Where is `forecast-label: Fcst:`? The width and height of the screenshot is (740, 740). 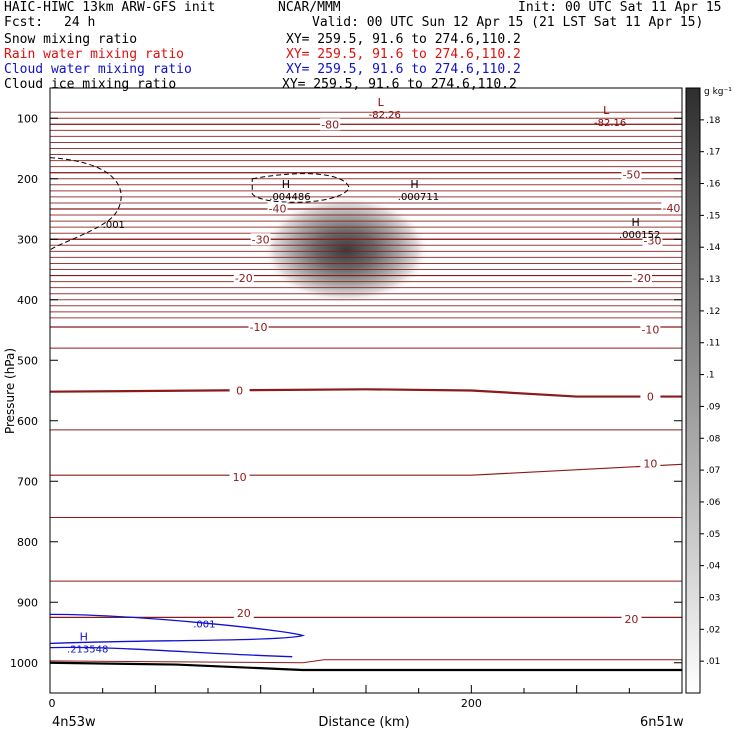
forecast-label: Fcst: is located at coordinates (24, 22).